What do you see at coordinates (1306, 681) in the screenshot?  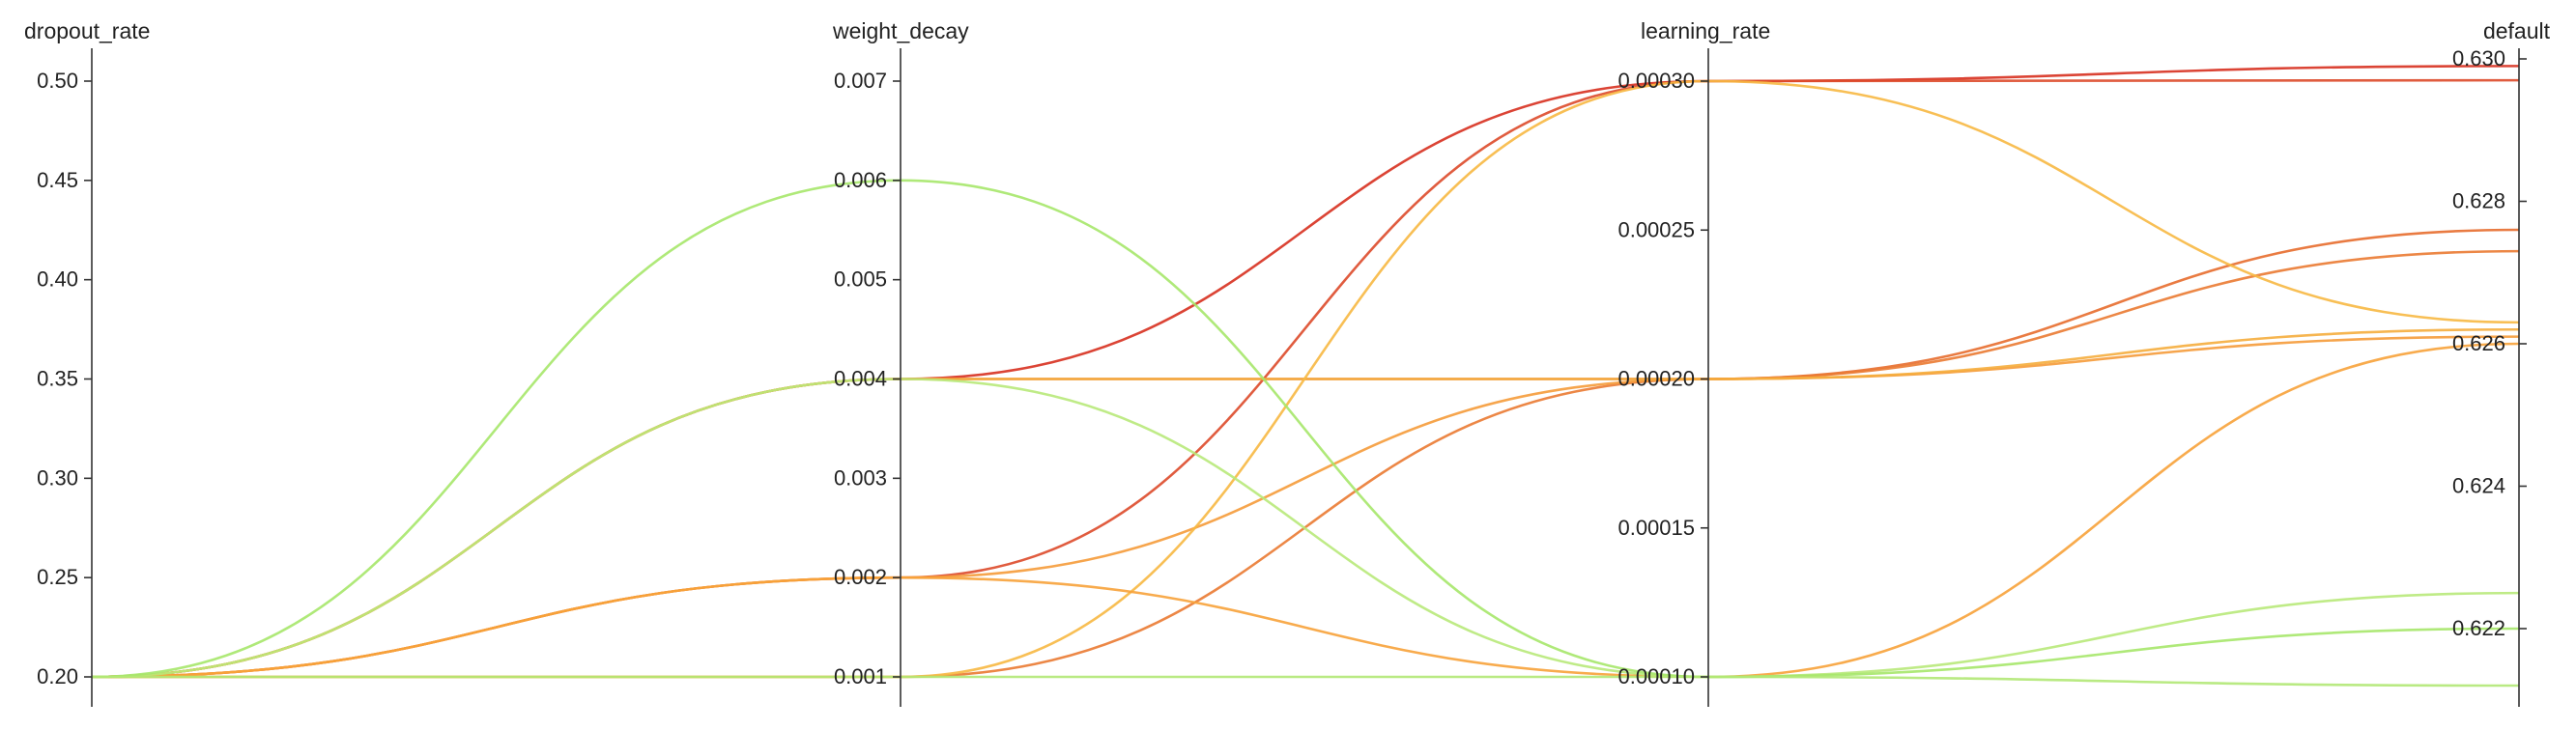 I see `series-line` at bounding box center [1306, 681].